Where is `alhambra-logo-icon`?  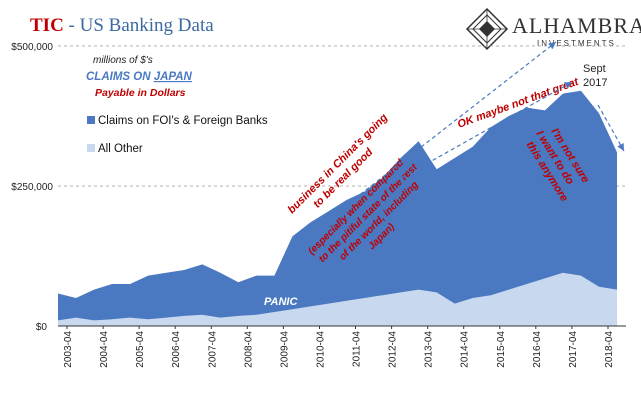 alhambra-logo-icon is located at coordinates (487, 29).